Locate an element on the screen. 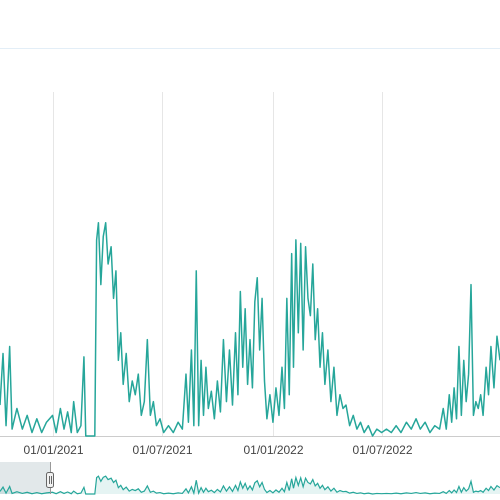 This screenshot has height=500, width=500. x-tick-label-3: 01/07/2022 is located at coordinates (382, 450).